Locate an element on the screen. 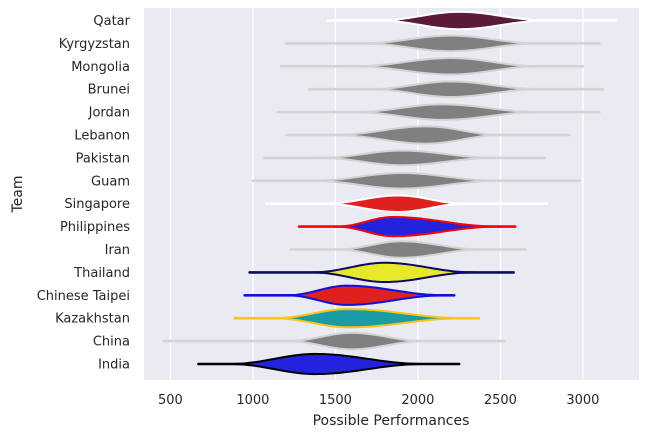 The width and height of the screenshot is (649, 437). violin-kyrgyzstan is located at coordinates (442, 43).